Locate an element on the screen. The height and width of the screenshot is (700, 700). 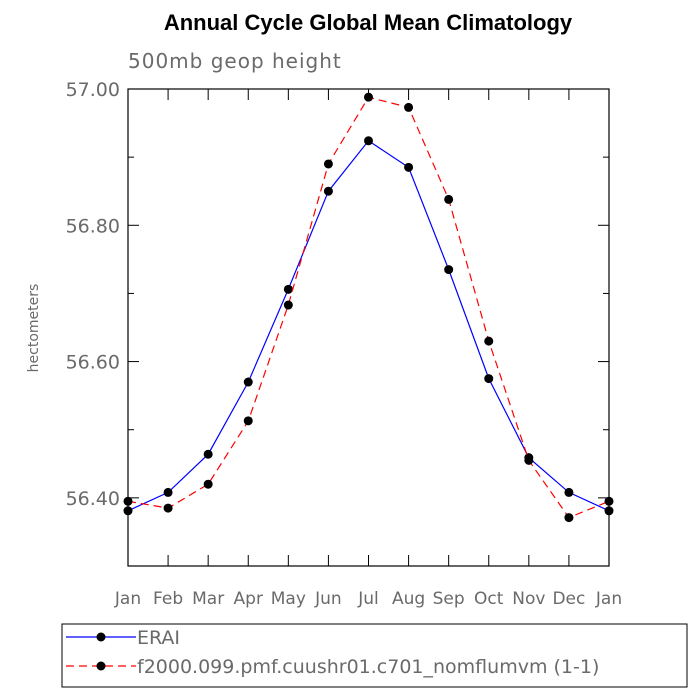
chart-title: Annual Cycle Global Mean Climatology is located at coordinates (368, 22).